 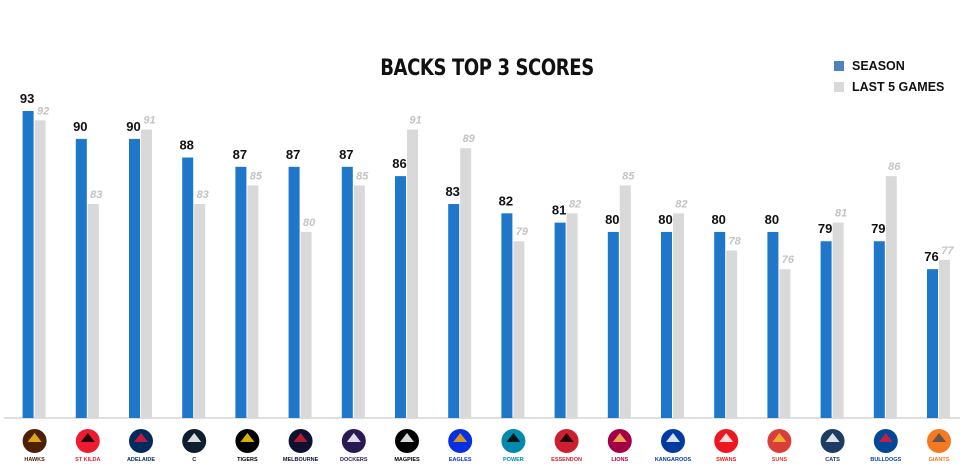 I want to click on giants-emblem-detail, so click(x=939, y=437).